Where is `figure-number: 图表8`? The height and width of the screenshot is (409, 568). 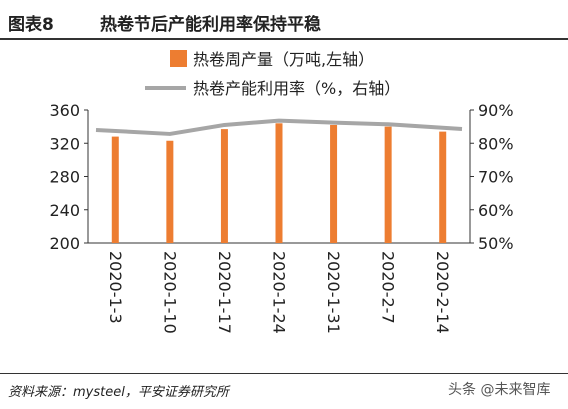 figure-number: 图表8 is located at coordinates (31, 25).